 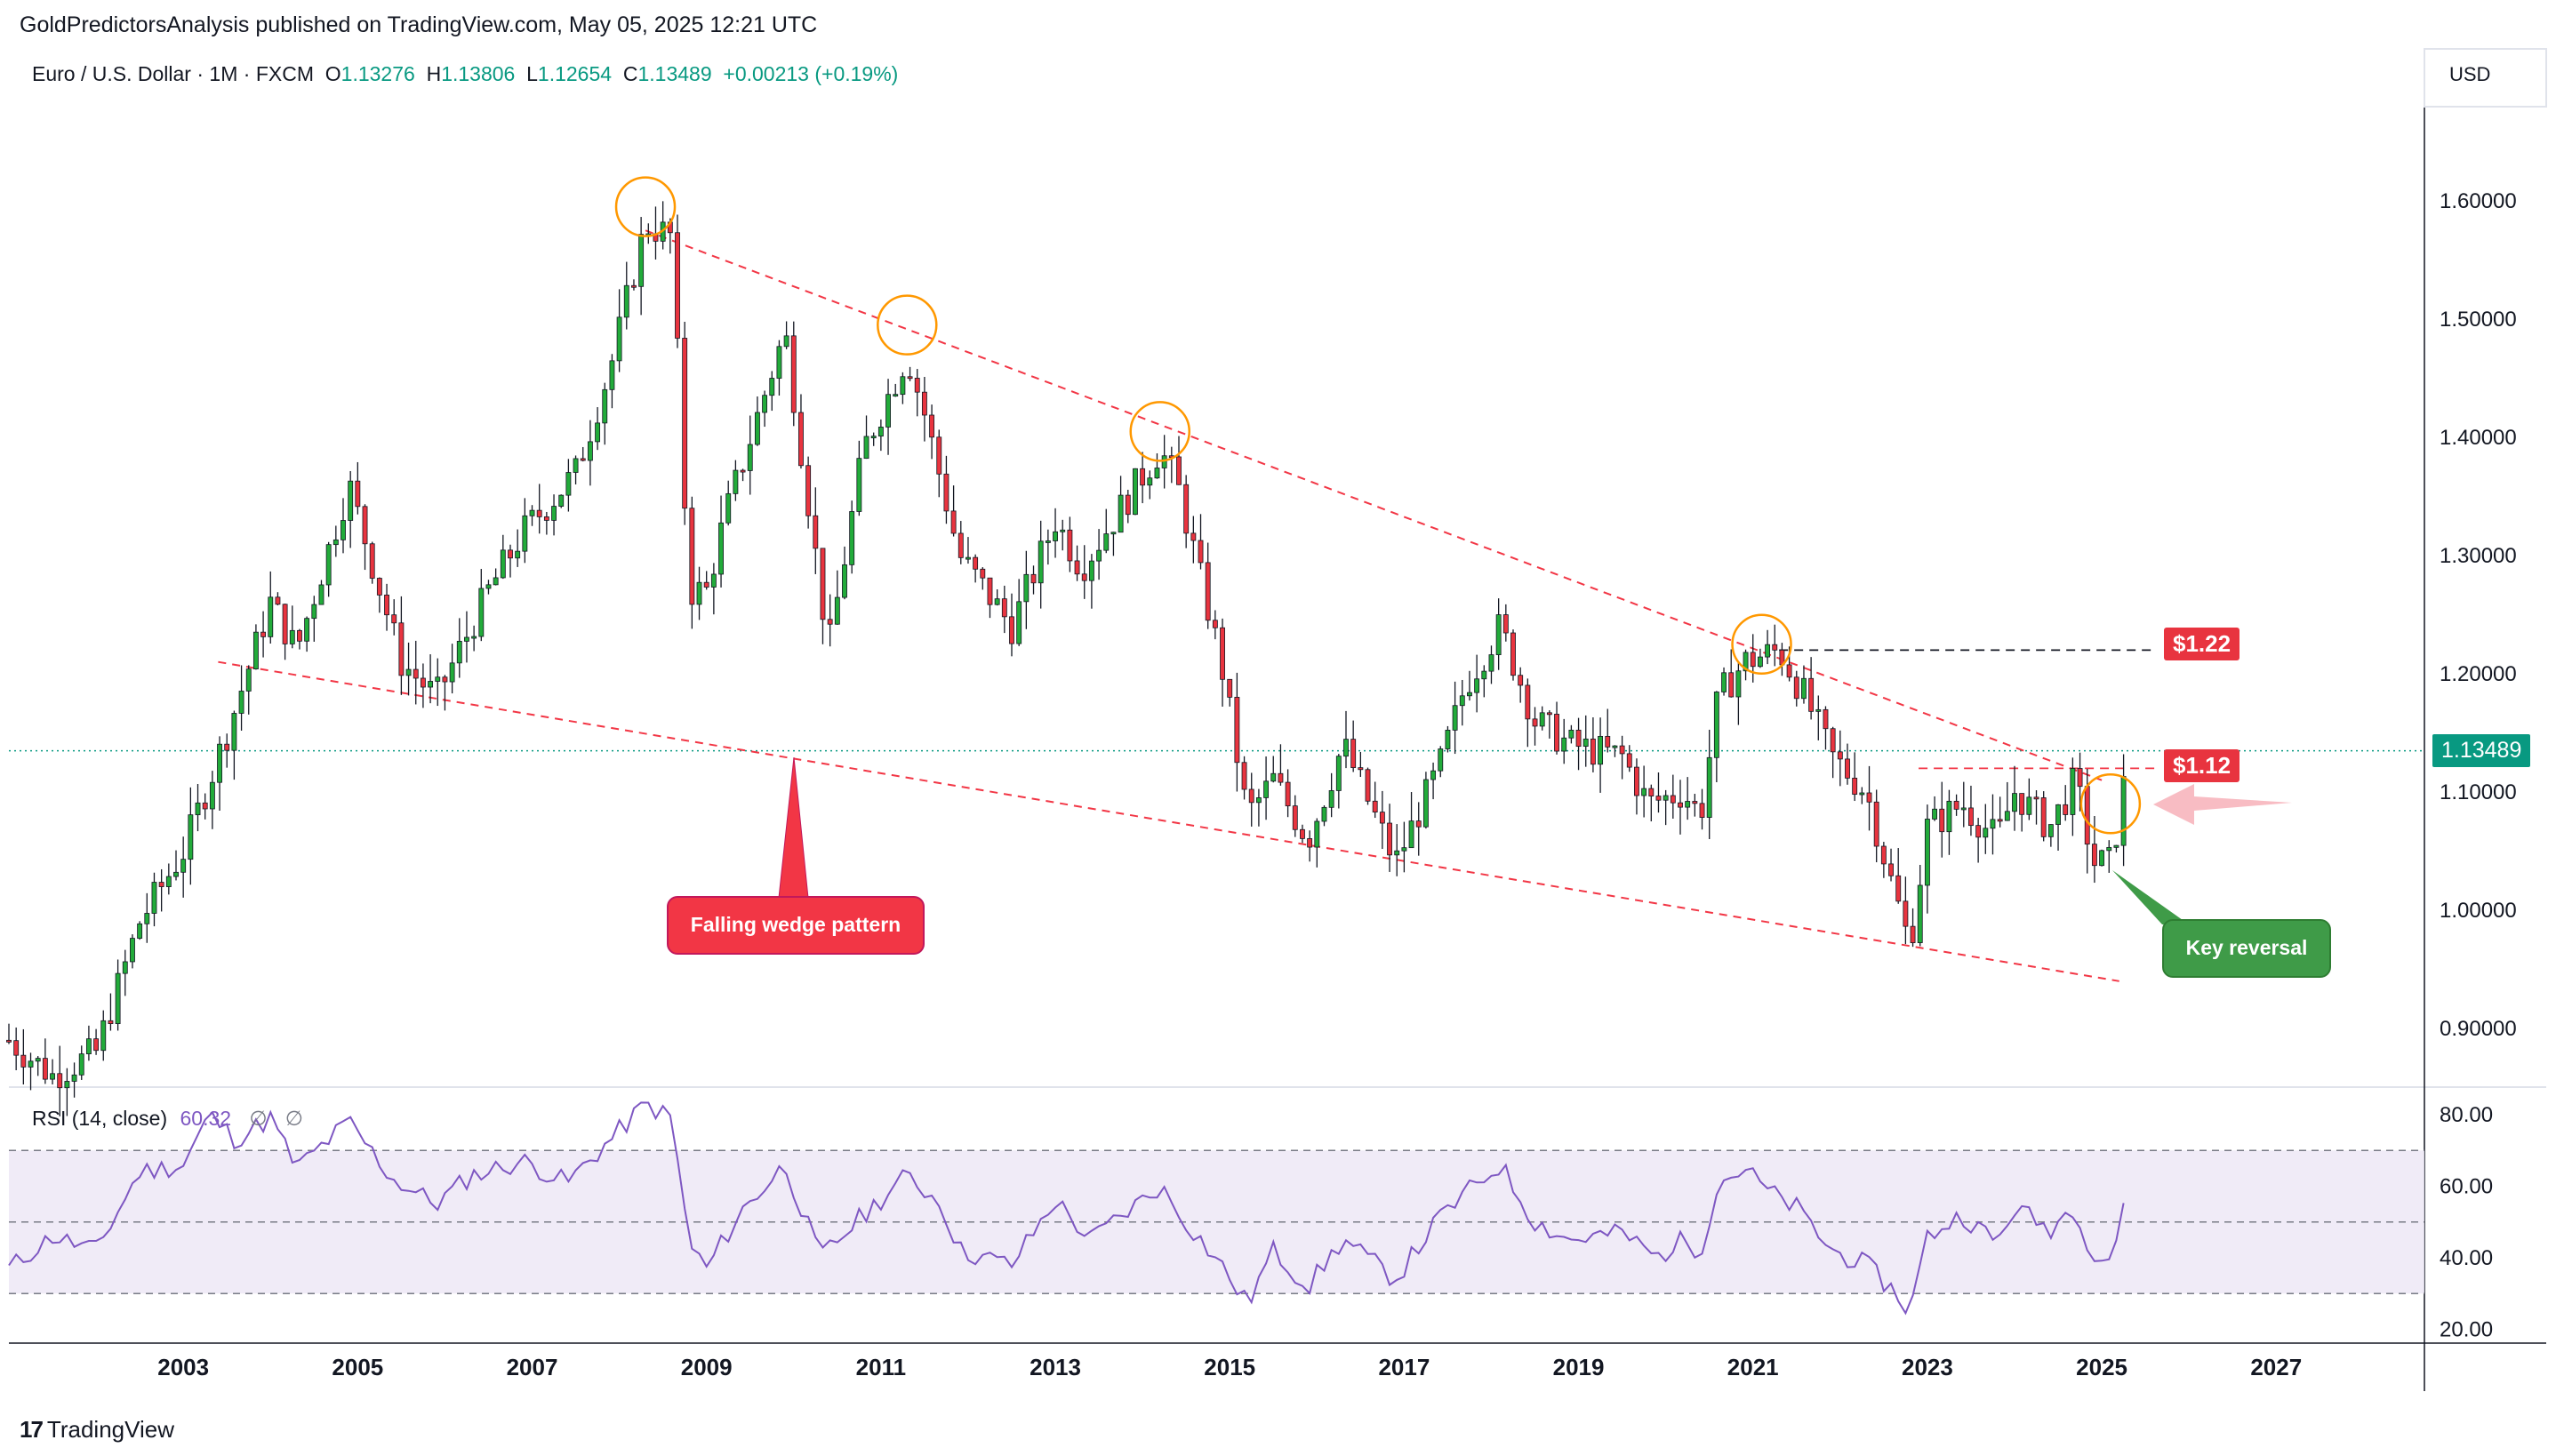 What do you see at coordinates (223, 73) in the screenshot?
I see `symbol-interval: 1M` at bounding box center [223, 73].